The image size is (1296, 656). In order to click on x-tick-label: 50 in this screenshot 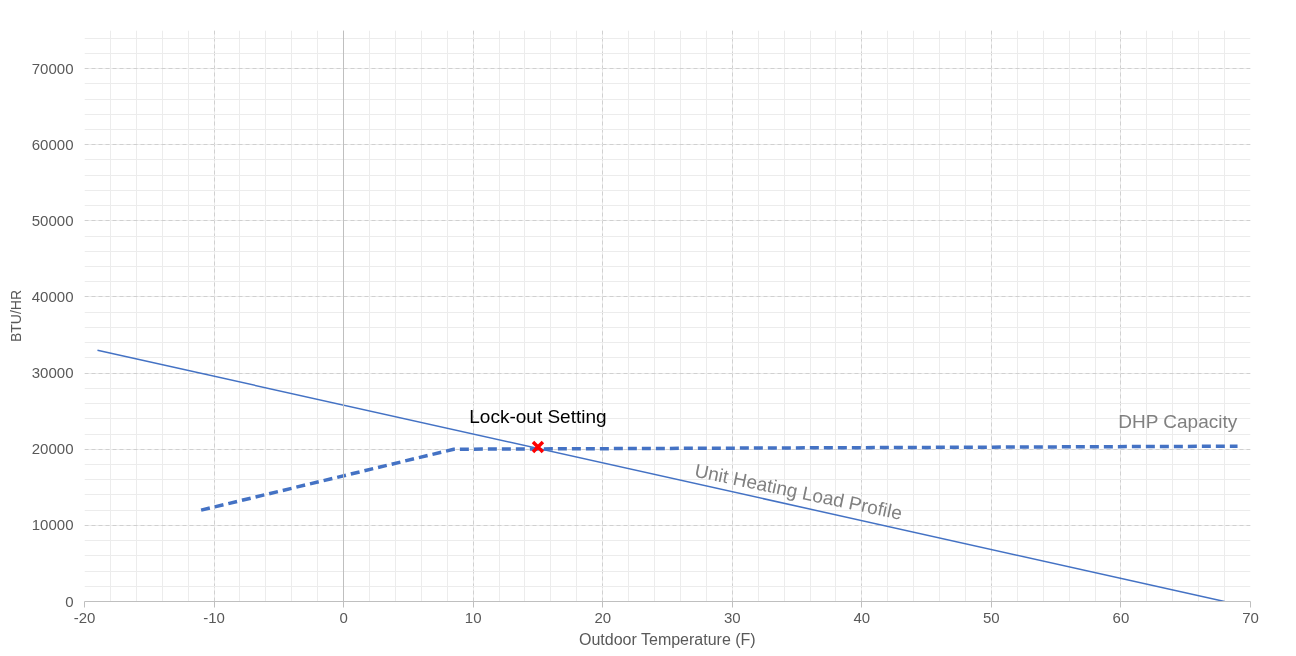, I will do `click(991, 617)`.